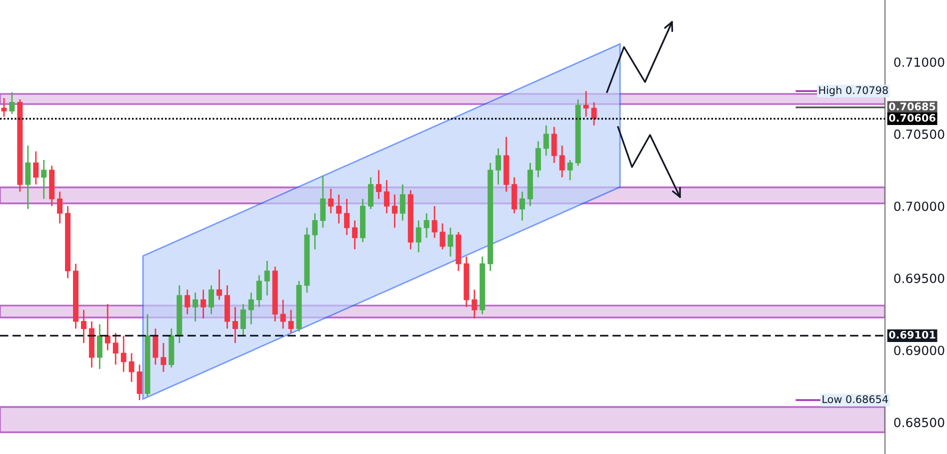  What do you see at coordinates (912, 118) in the screenshot?
I see `ref-line-label: 0.70606` at bounding box center [912, 118].